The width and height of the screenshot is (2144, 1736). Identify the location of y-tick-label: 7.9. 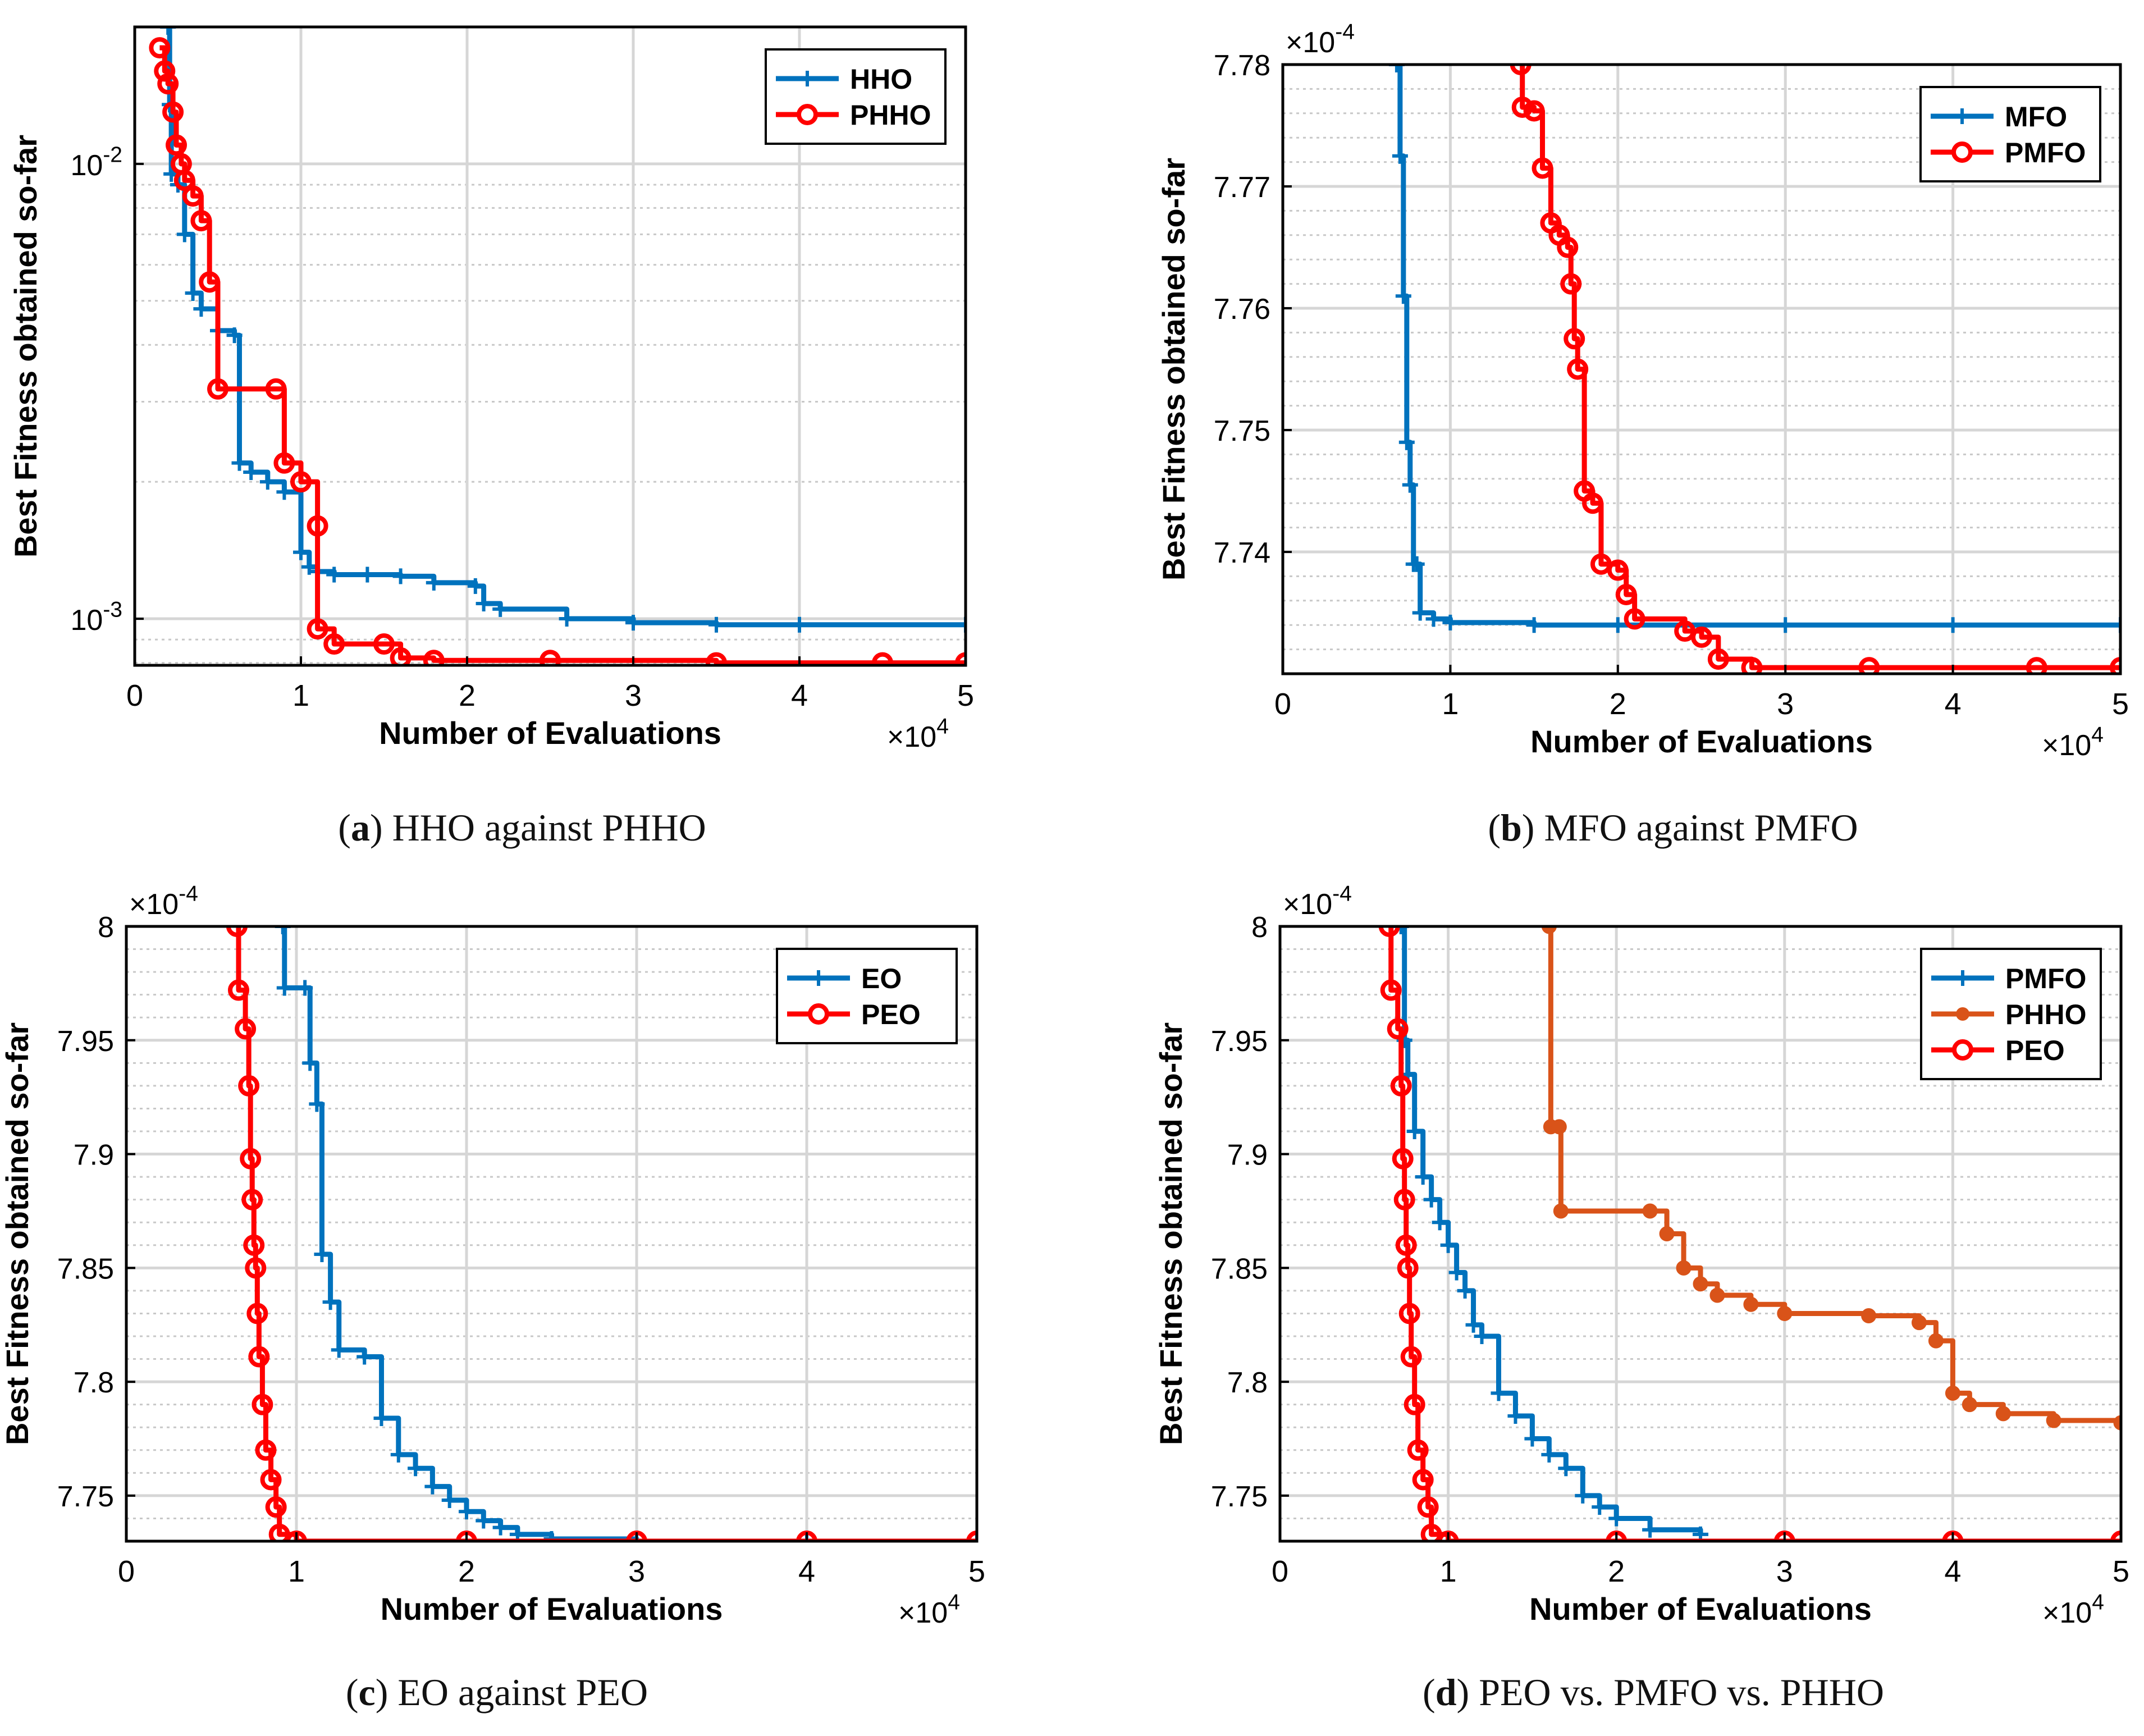
(94, 1155).